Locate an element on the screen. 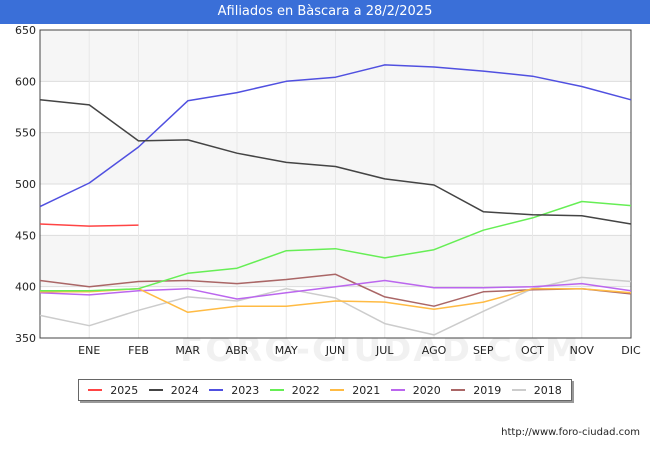 Image resolution: width=650 pixels, height=450 pixels. legend-item-2025: 2025 is located at coordinates (113, 390).